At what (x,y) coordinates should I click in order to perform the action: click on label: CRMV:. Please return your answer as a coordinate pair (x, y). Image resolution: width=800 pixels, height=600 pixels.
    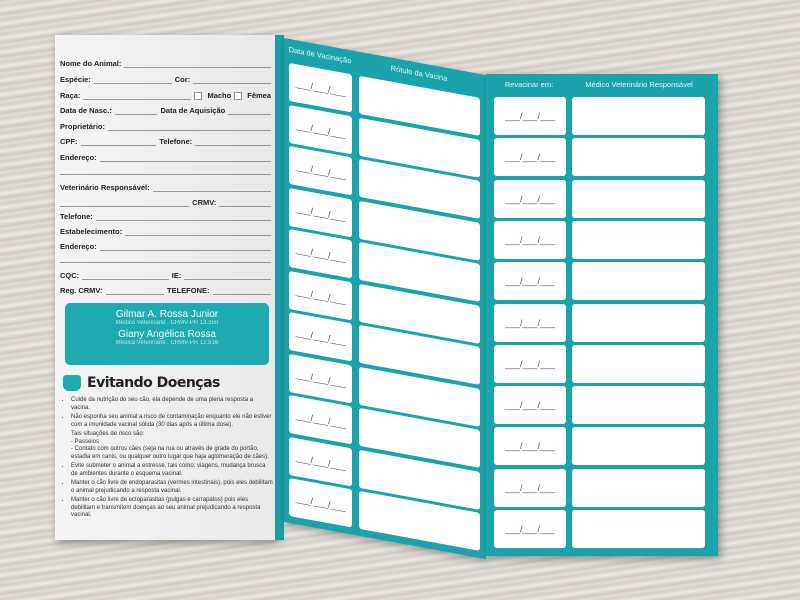
    Looking at the image, I should click on (204, 202).